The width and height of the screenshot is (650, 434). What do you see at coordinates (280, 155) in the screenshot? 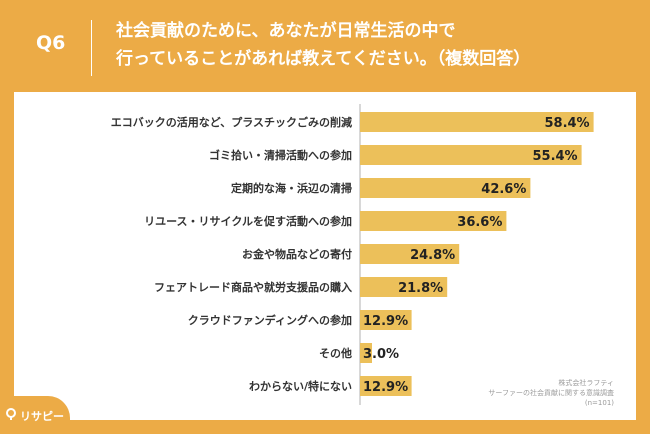
I see `category-label: ゴミ拾い・清掃活動への参加` at bounding box center [280, 155].